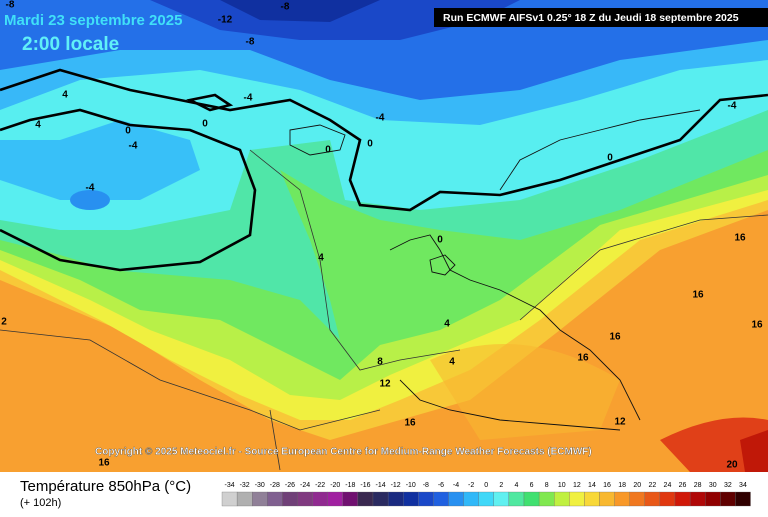 Image resolution: width=768 pixels, height=517 pixels. I want to click on legend-label: 22, so click(652, 485).